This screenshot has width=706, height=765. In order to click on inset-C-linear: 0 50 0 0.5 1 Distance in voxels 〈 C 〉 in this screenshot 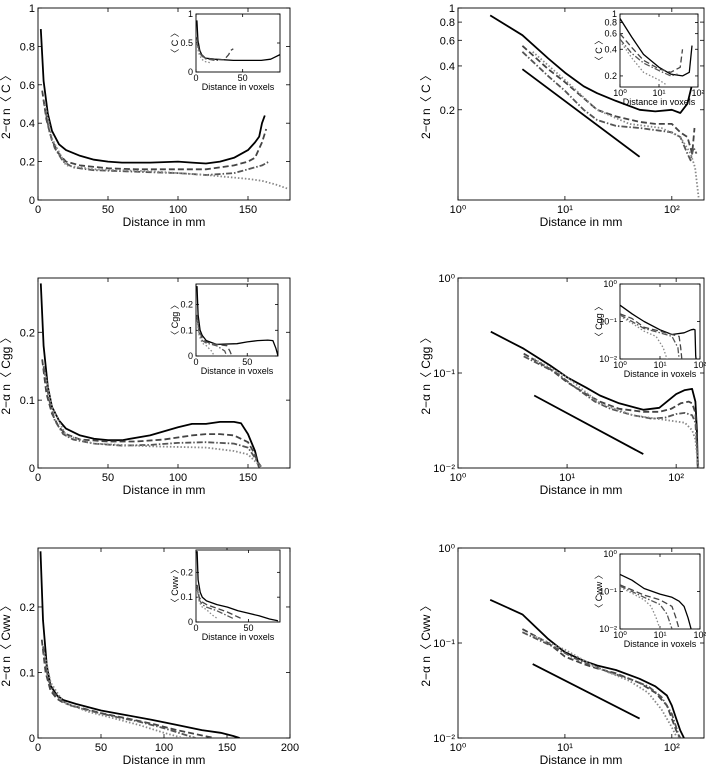, I will do `click(225, 50)`.